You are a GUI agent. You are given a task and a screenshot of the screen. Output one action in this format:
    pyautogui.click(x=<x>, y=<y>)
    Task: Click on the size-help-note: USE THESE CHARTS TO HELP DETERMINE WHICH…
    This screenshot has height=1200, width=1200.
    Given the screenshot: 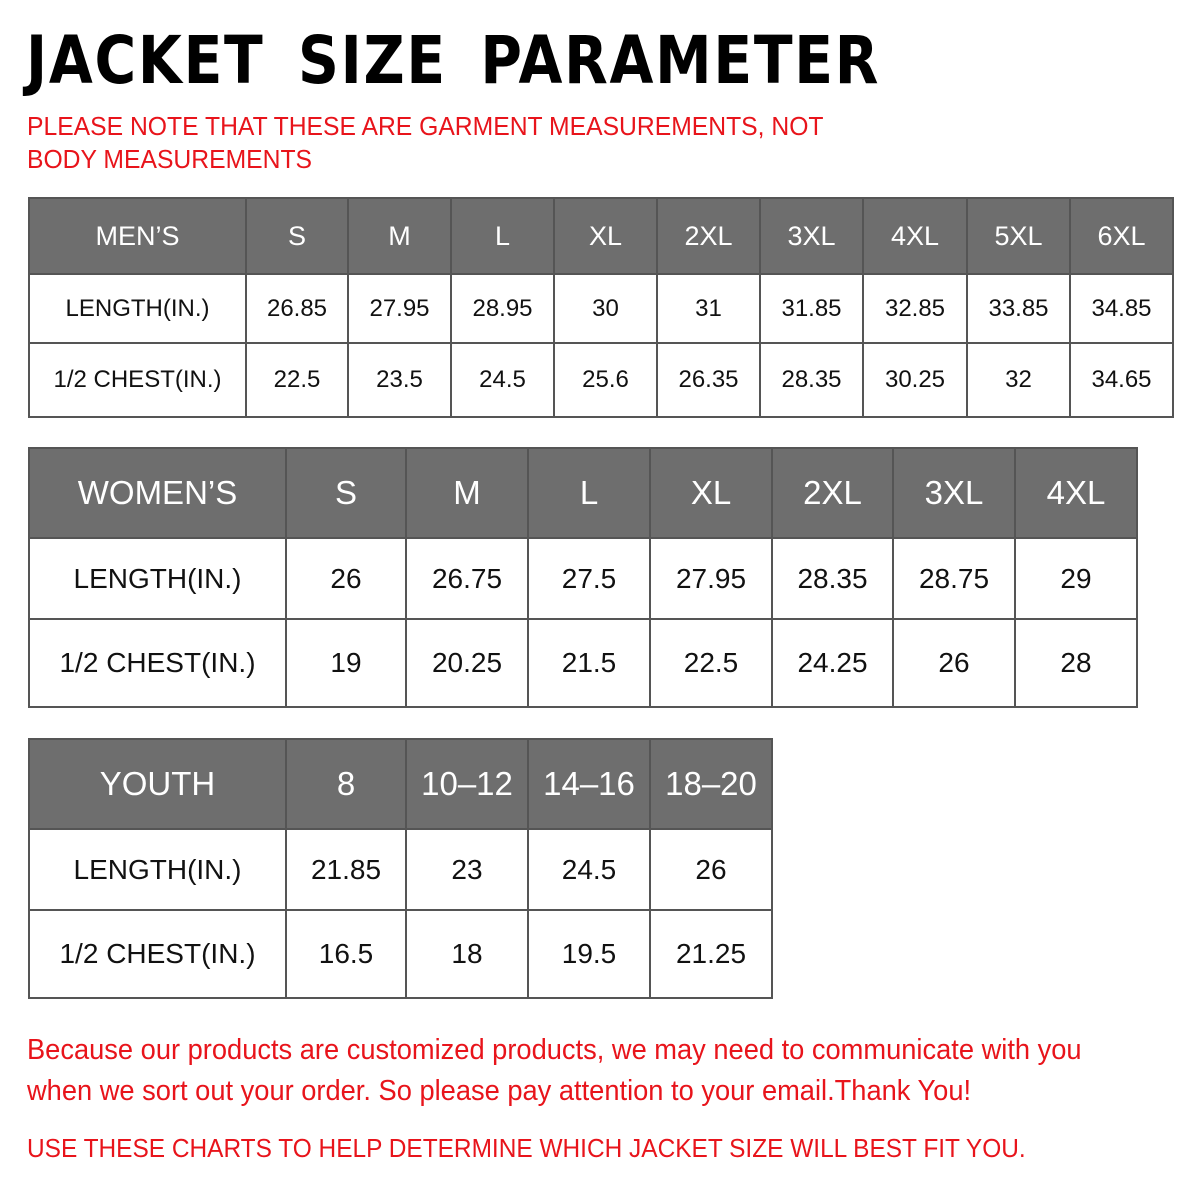 What is the action you would take?
    pyautogui.click(x=526, y=1148)
    